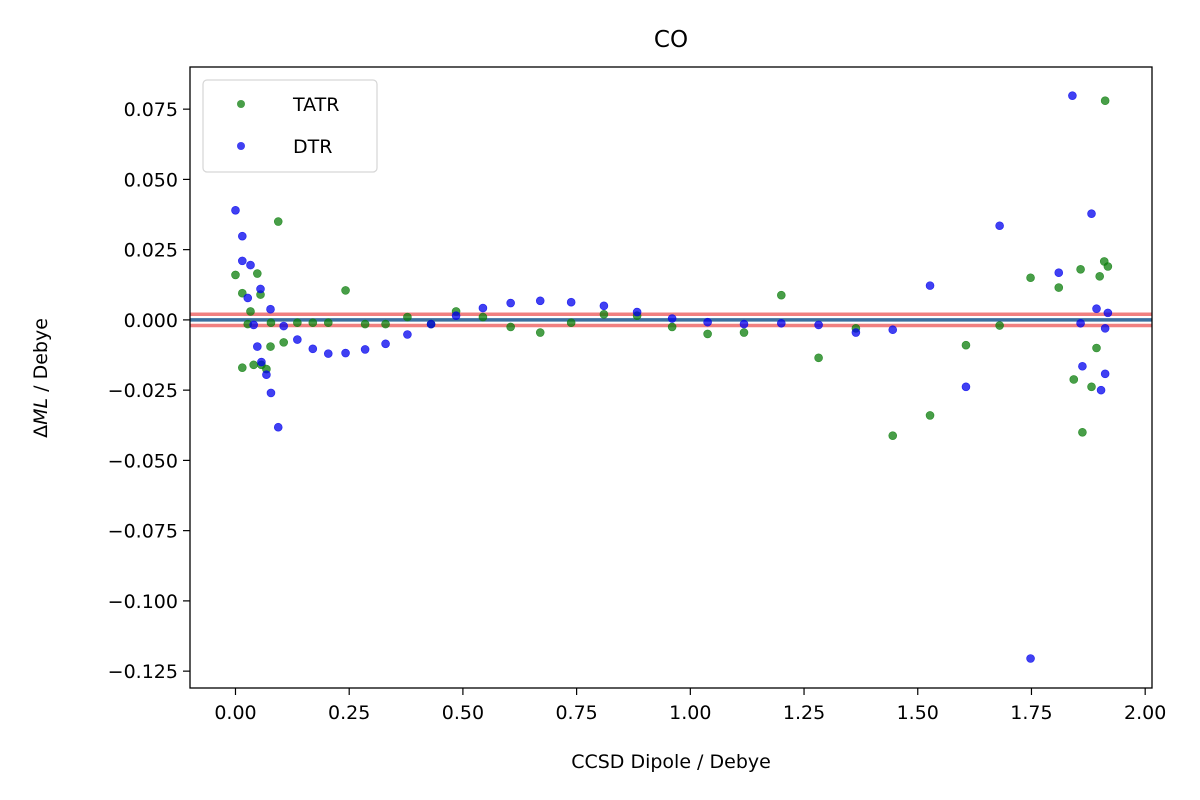  I want to click on x-tick-label: 1.50, so click(918, 713).